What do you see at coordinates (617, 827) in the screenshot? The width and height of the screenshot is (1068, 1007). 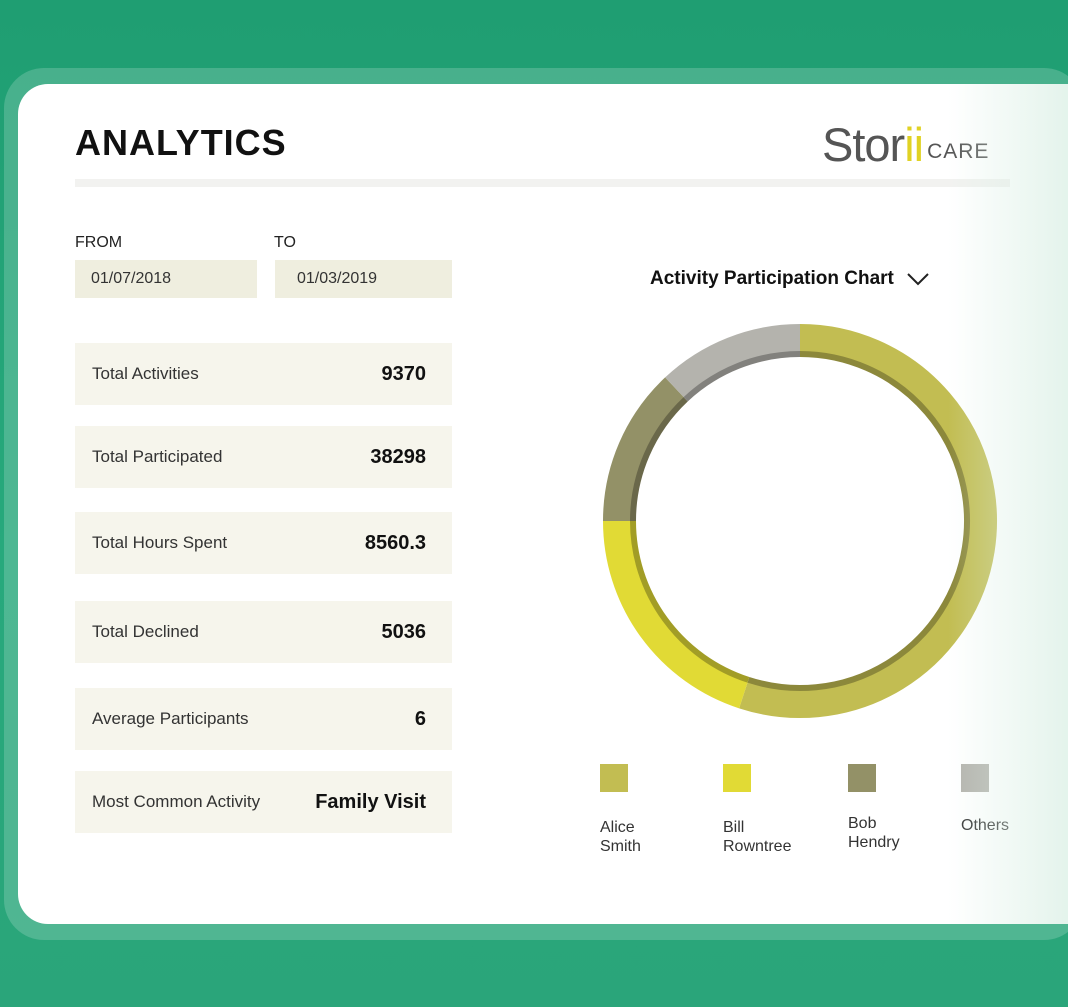 I see `legend-label-line1: Alice` at bounding box center [617, 827].